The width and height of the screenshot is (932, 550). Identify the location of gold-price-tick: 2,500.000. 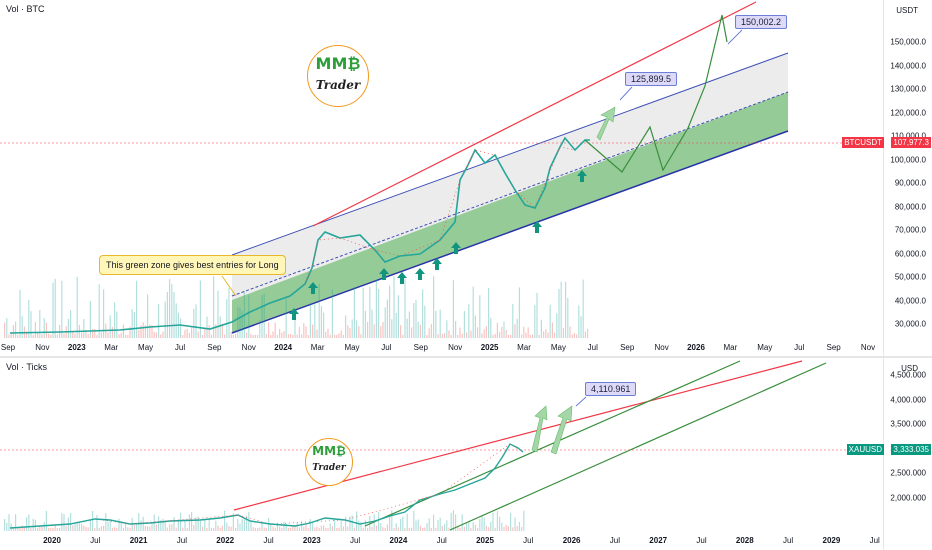
(908, 473).